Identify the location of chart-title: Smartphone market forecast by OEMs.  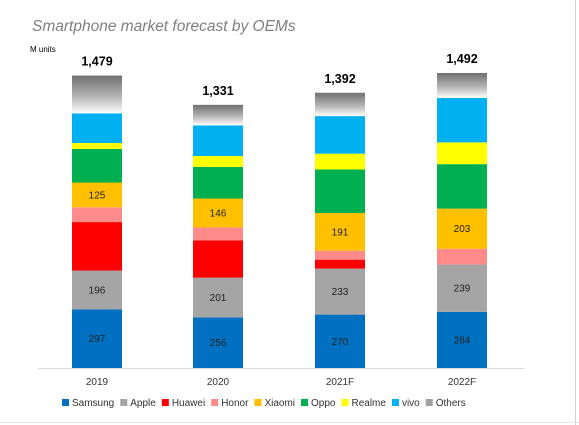
(164, 26).